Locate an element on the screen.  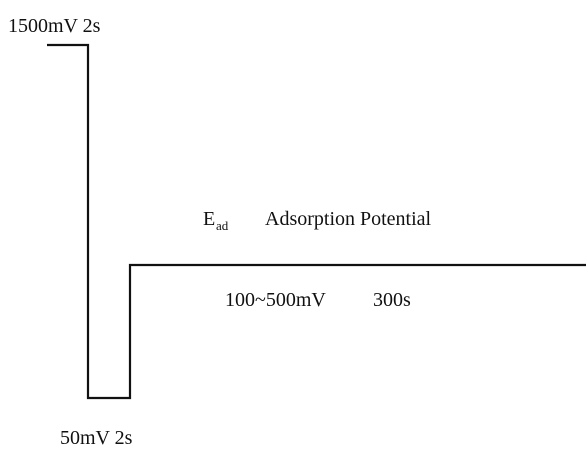
adsorption-symbol: E is located at coordinates (209, 219).